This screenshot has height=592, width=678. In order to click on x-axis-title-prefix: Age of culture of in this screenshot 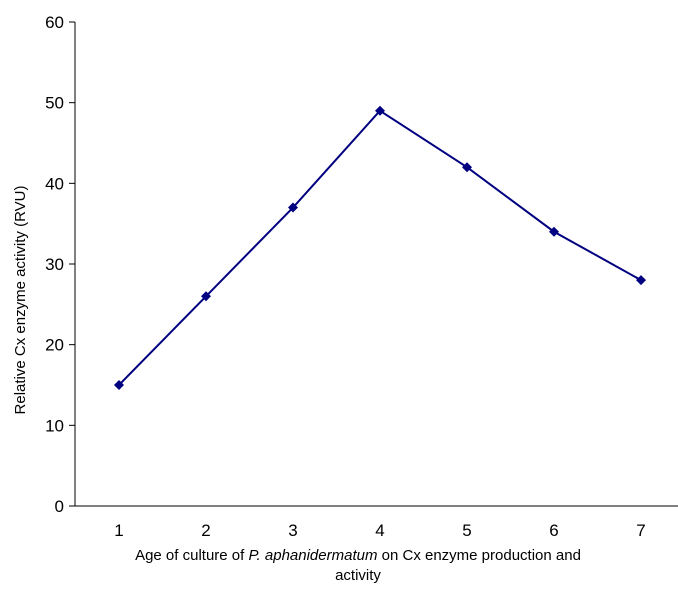, I will do `click(192, 555)`.